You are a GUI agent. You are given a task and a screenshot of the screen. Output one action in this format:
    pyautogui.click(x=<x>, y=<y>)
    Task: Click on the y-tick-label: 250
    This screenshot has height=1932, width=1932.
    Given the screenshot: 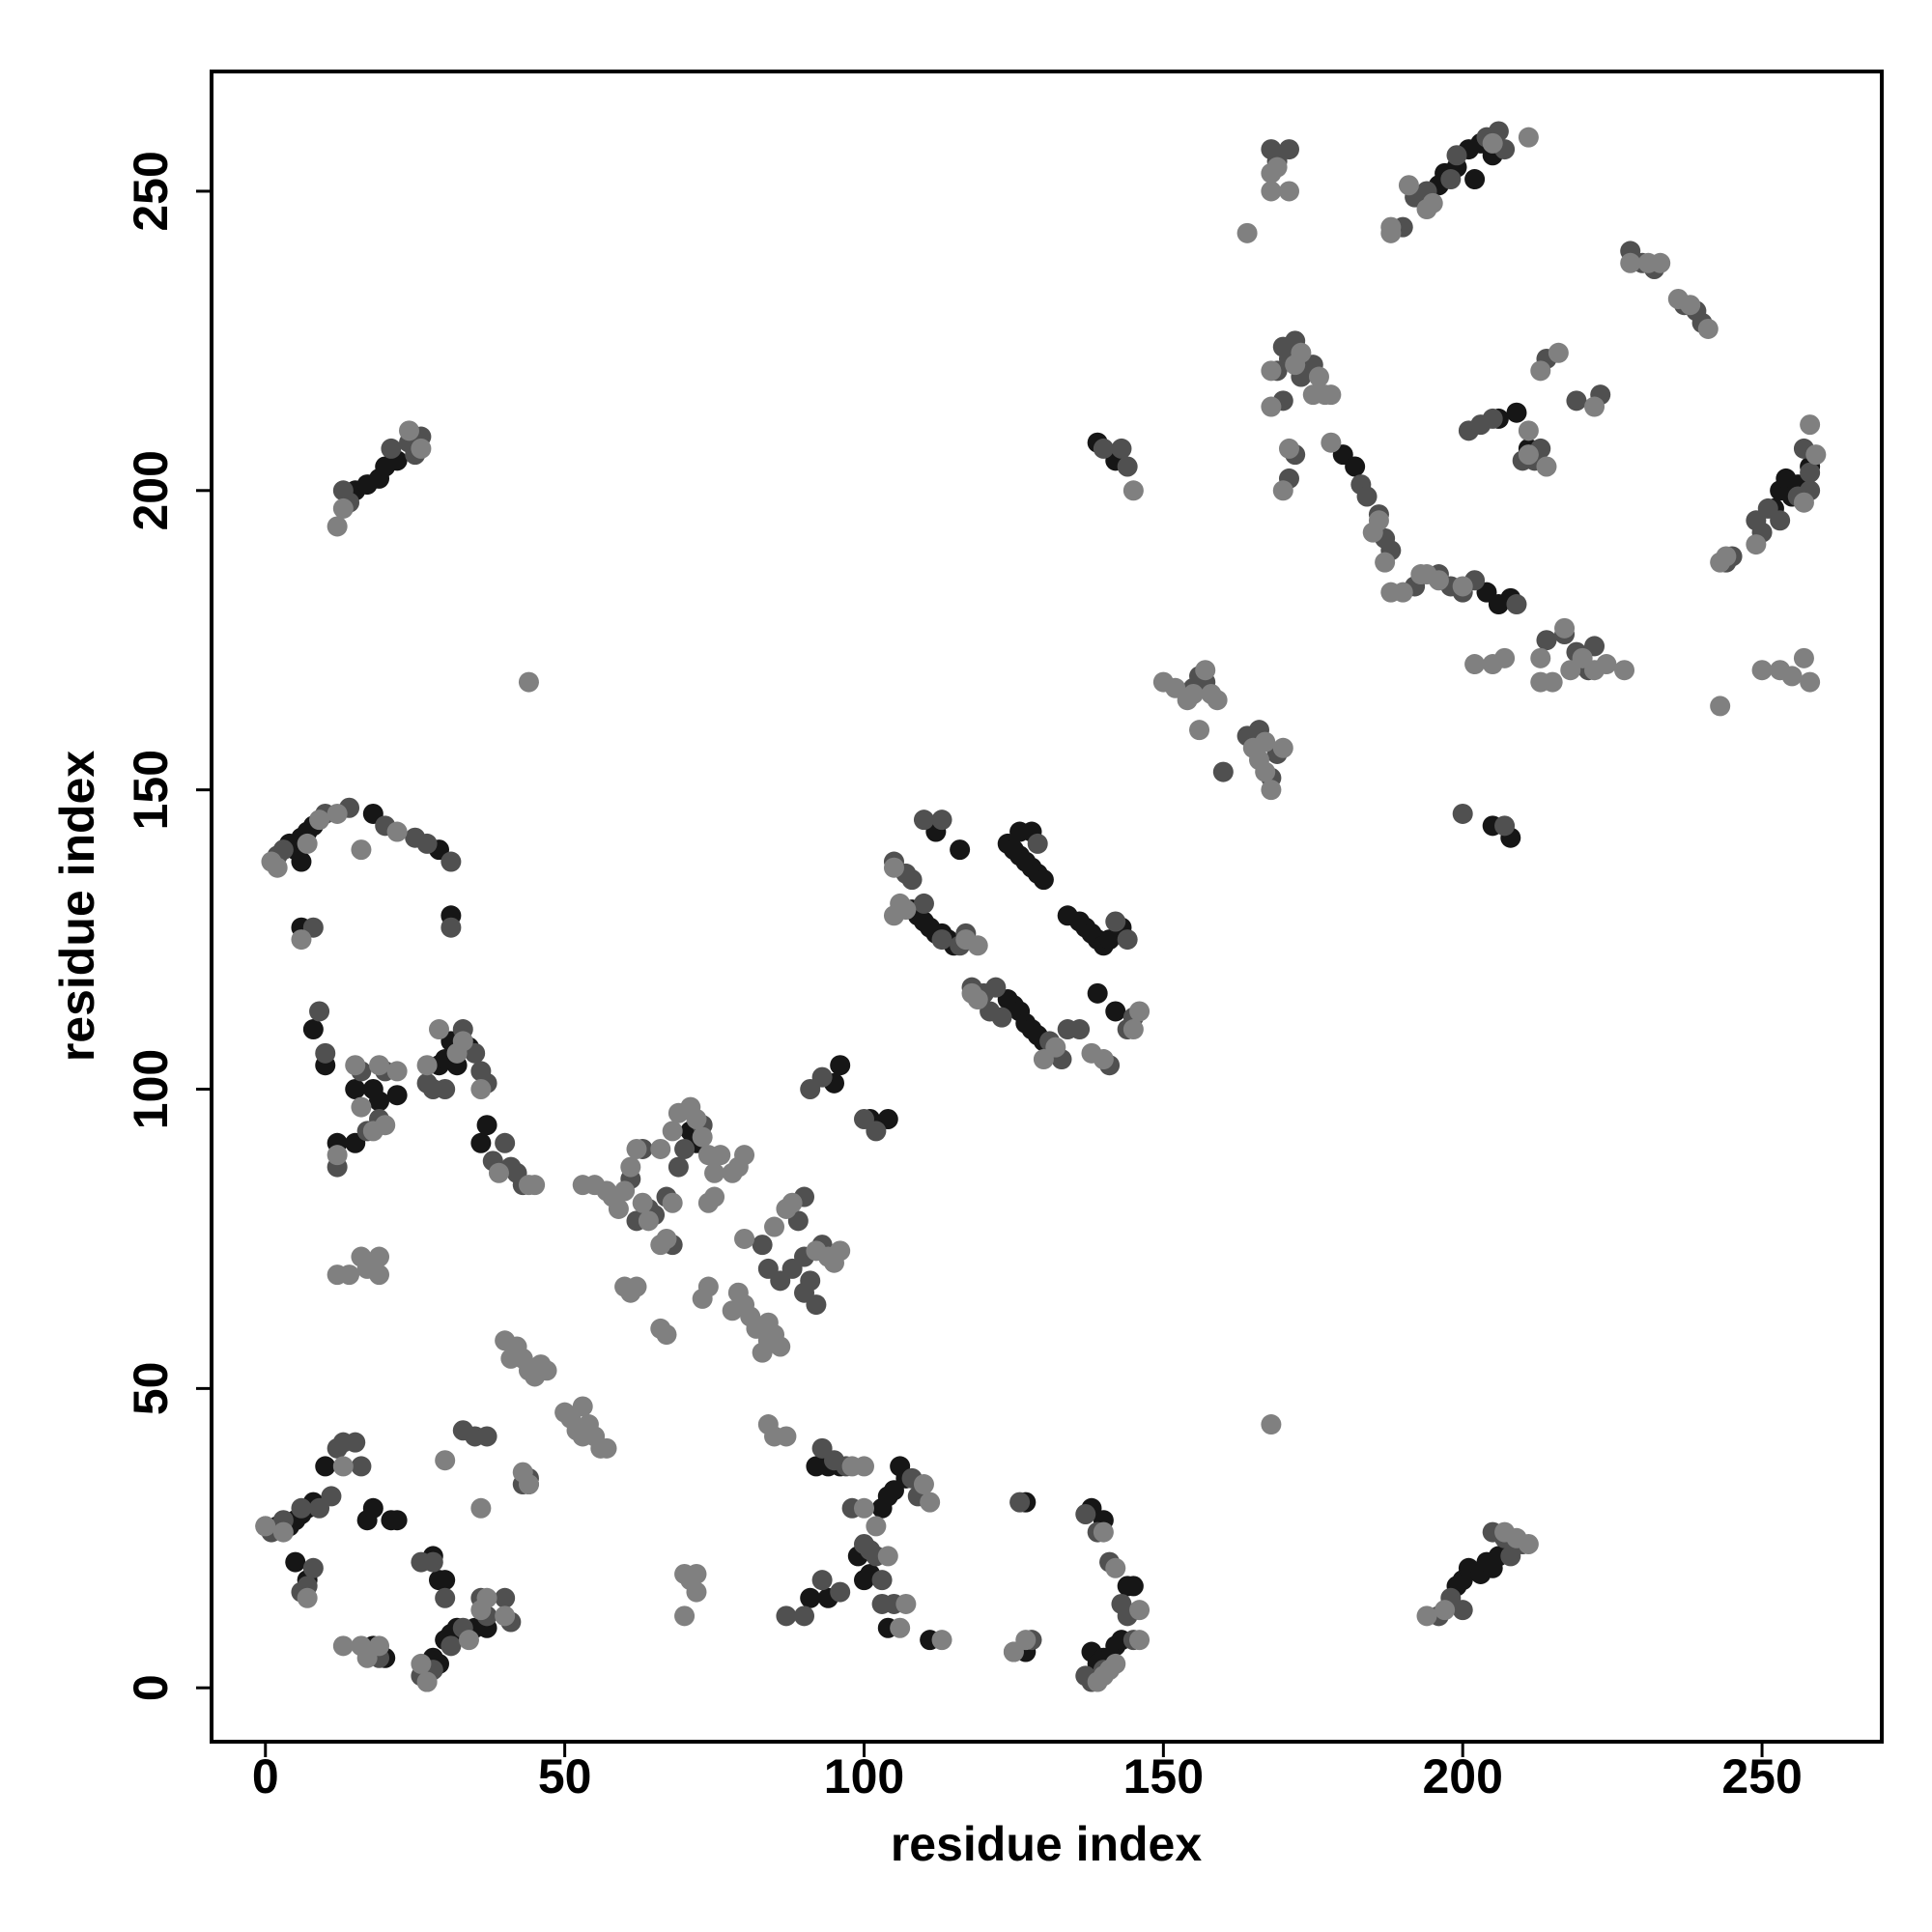 What is the action you would take?
    pyautogui.click(x=151, y=191)
    